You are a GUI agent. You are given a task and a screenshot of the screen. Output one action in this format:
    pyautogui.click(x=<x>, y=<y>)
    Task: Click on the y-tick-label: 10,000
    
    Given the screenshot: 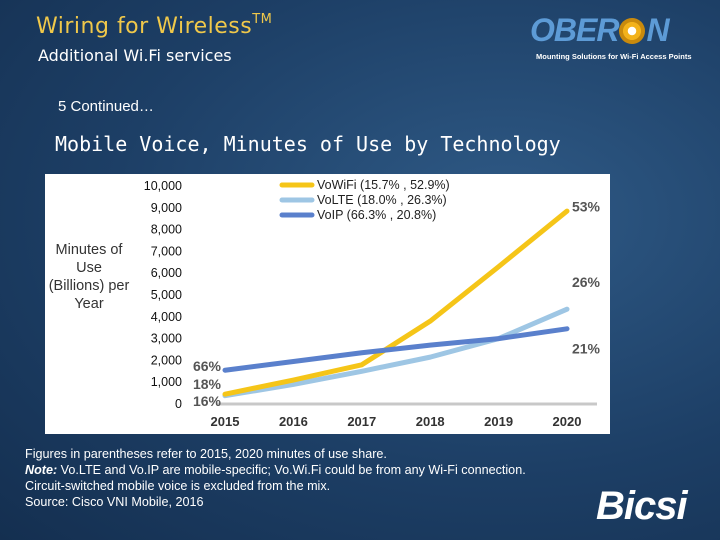 What is the action you would take?
    pyautogui.click(x=163, y=186)
    